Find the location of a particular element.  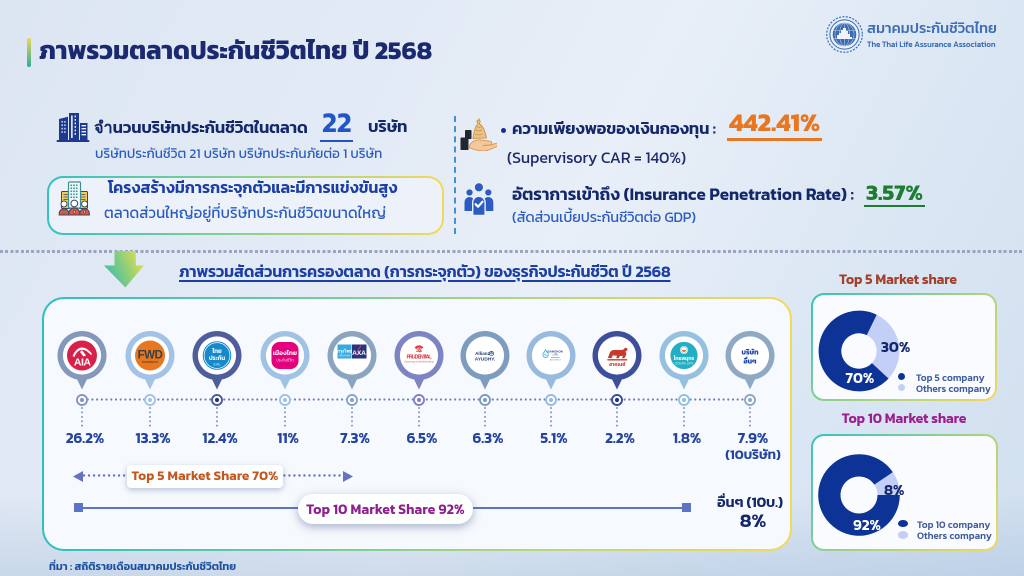

svg-text: เมืองไทย is located at coordinates (285, 353).